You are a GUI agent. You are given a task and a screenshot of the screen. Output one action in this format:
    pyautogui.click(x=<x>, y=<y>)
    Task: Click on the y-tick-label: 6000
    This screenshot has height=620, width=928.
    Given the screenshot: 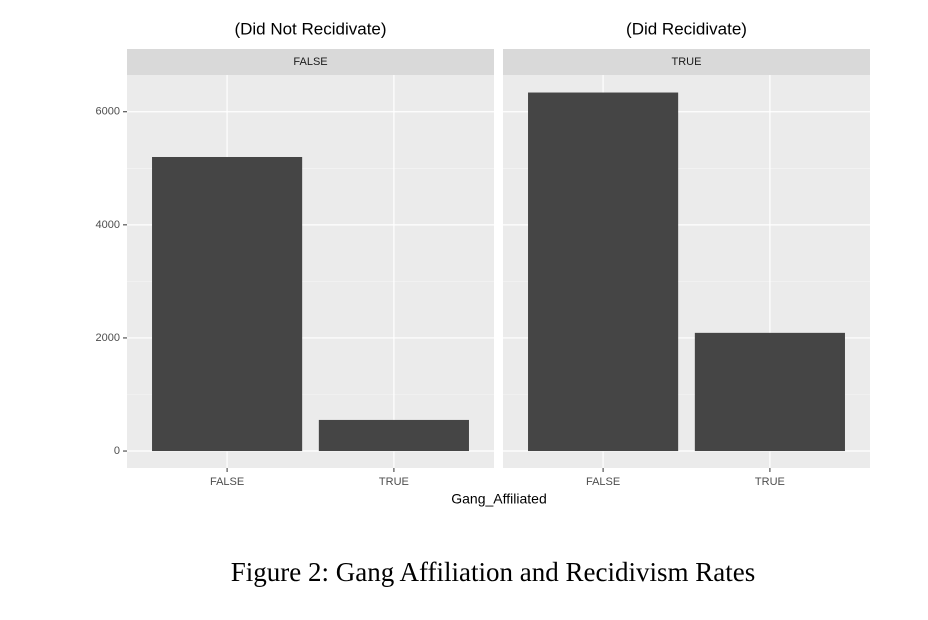 What is the action you would take?
    pyautogui.click(x=108, y=112)
    